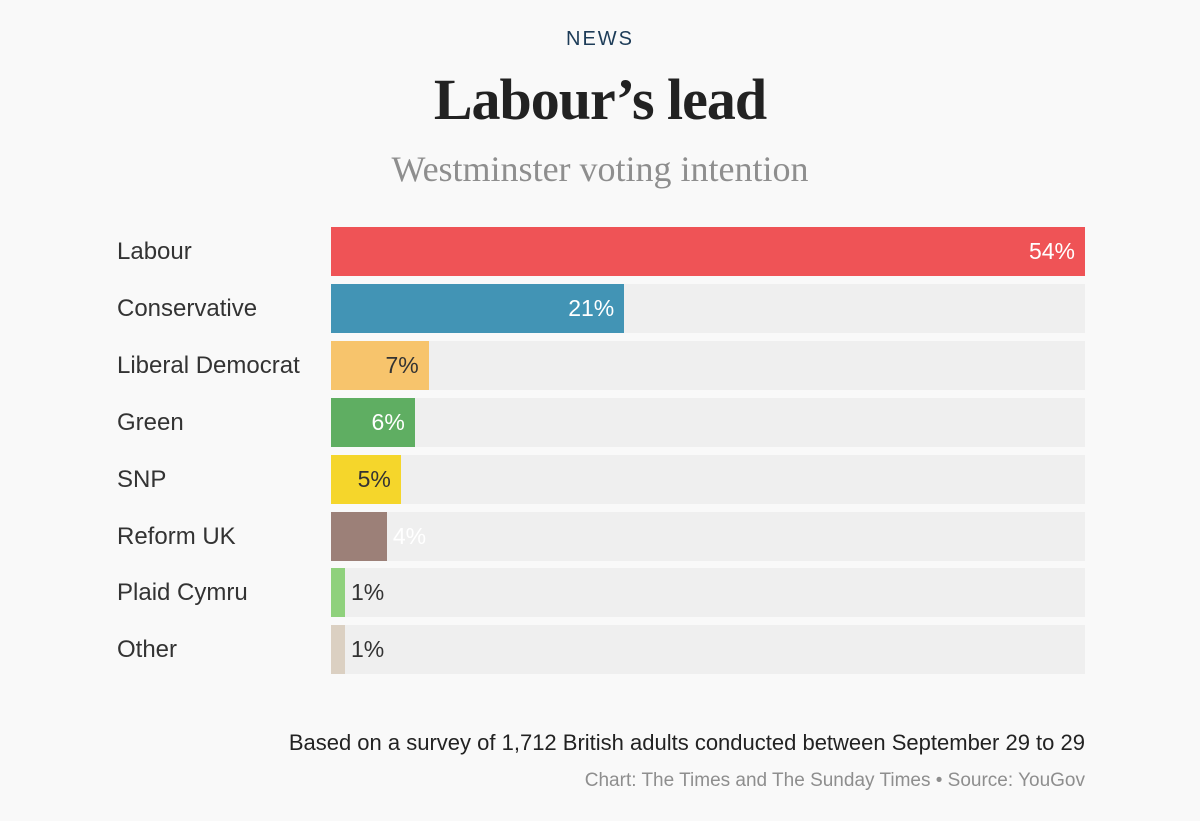  Describe the element at coordinates (708, 536) in the screenshot. I see `bar-track-reform-uk: 4%` at that location.